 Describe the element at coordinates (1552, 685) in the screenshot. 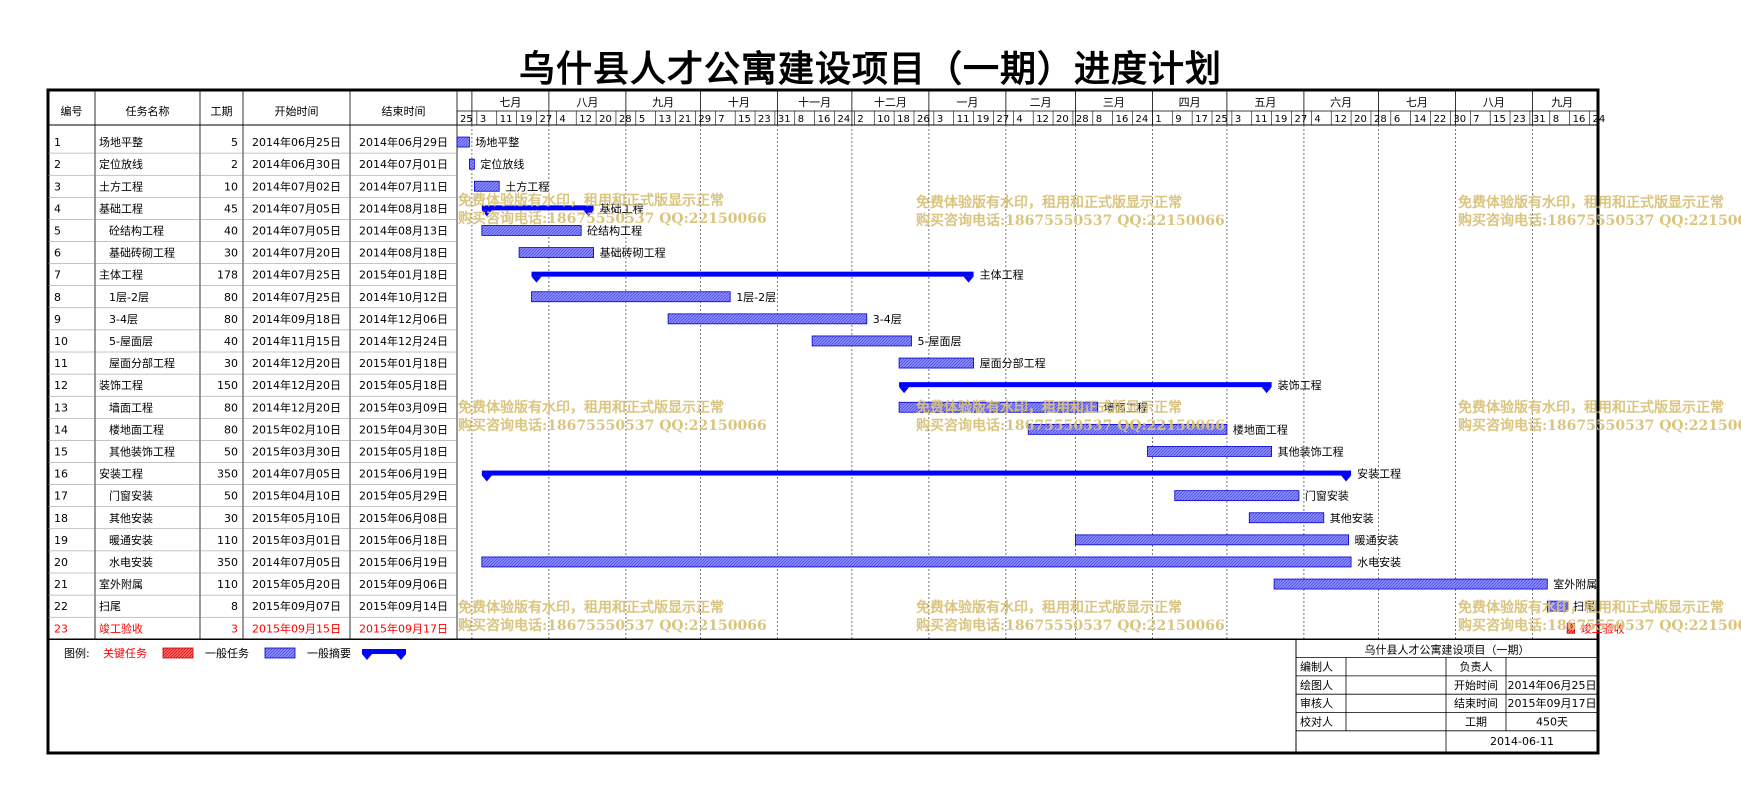

I see `info-value: 2014年06月25日` at that location.